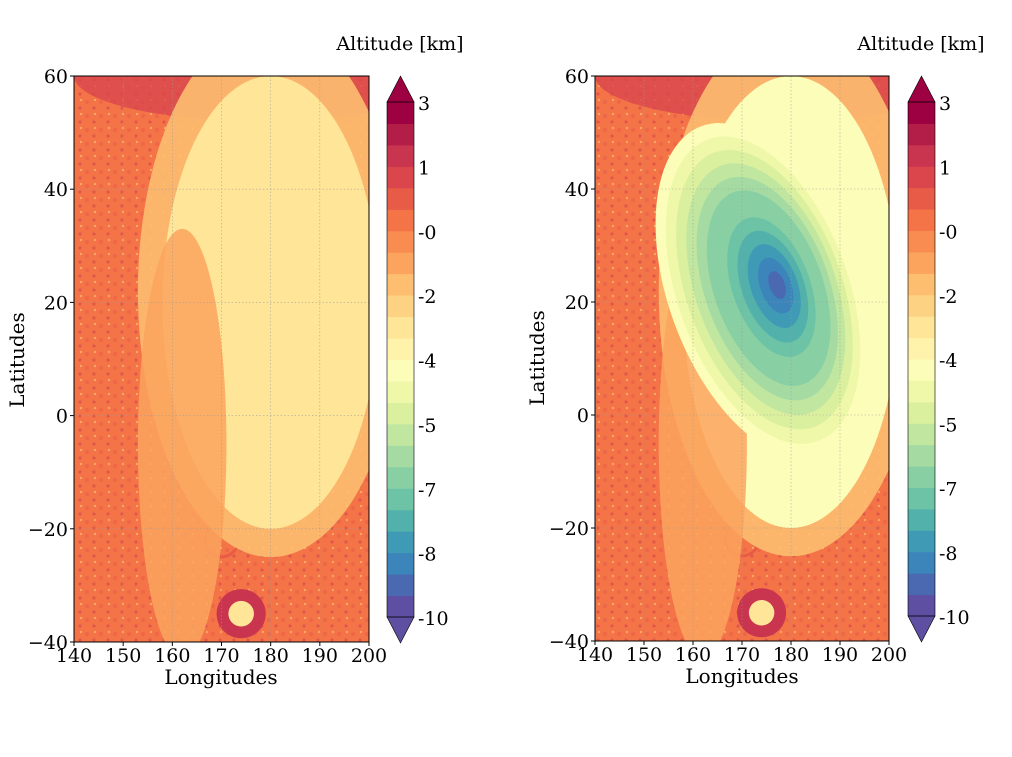  I want to click on x-tick-label: 200, so click(889, 655).